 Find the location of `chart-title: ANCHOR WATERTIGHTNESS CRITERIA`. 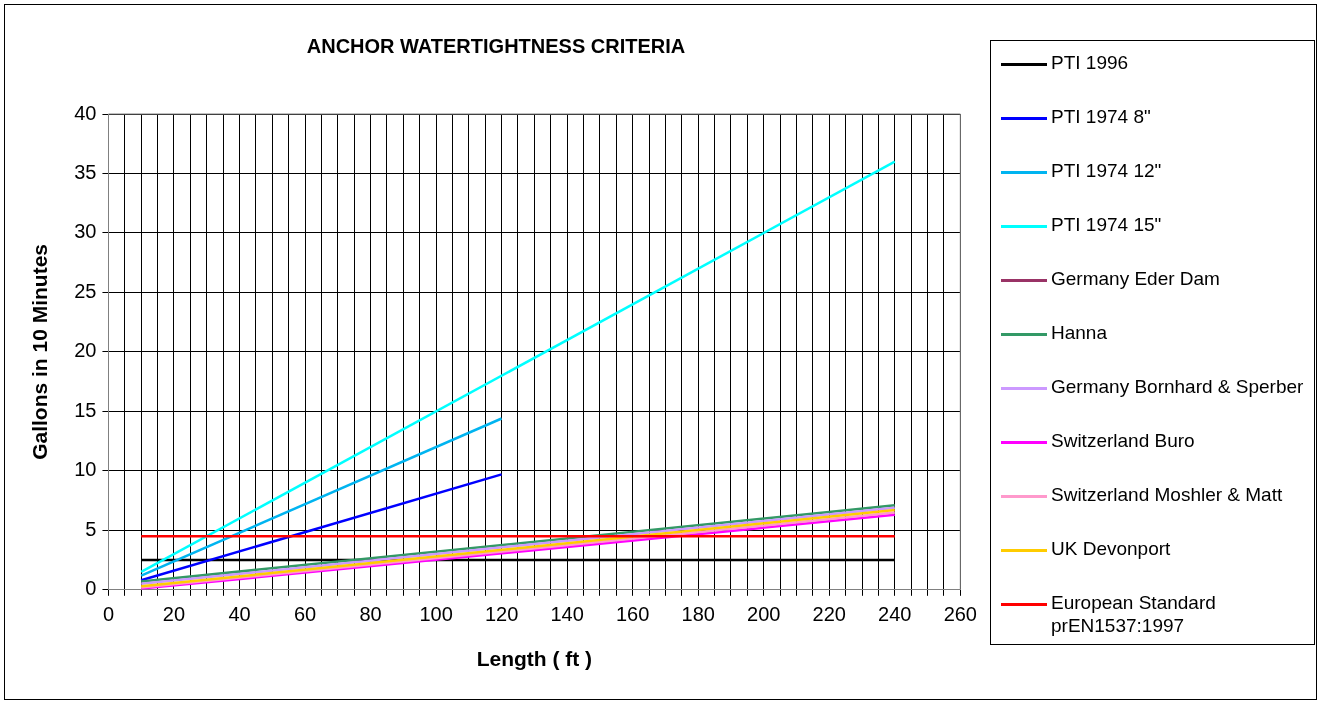

chart-title: ANCHOR WATERTIGHTNESS CRITERIA is located at coordinates (496, 45).